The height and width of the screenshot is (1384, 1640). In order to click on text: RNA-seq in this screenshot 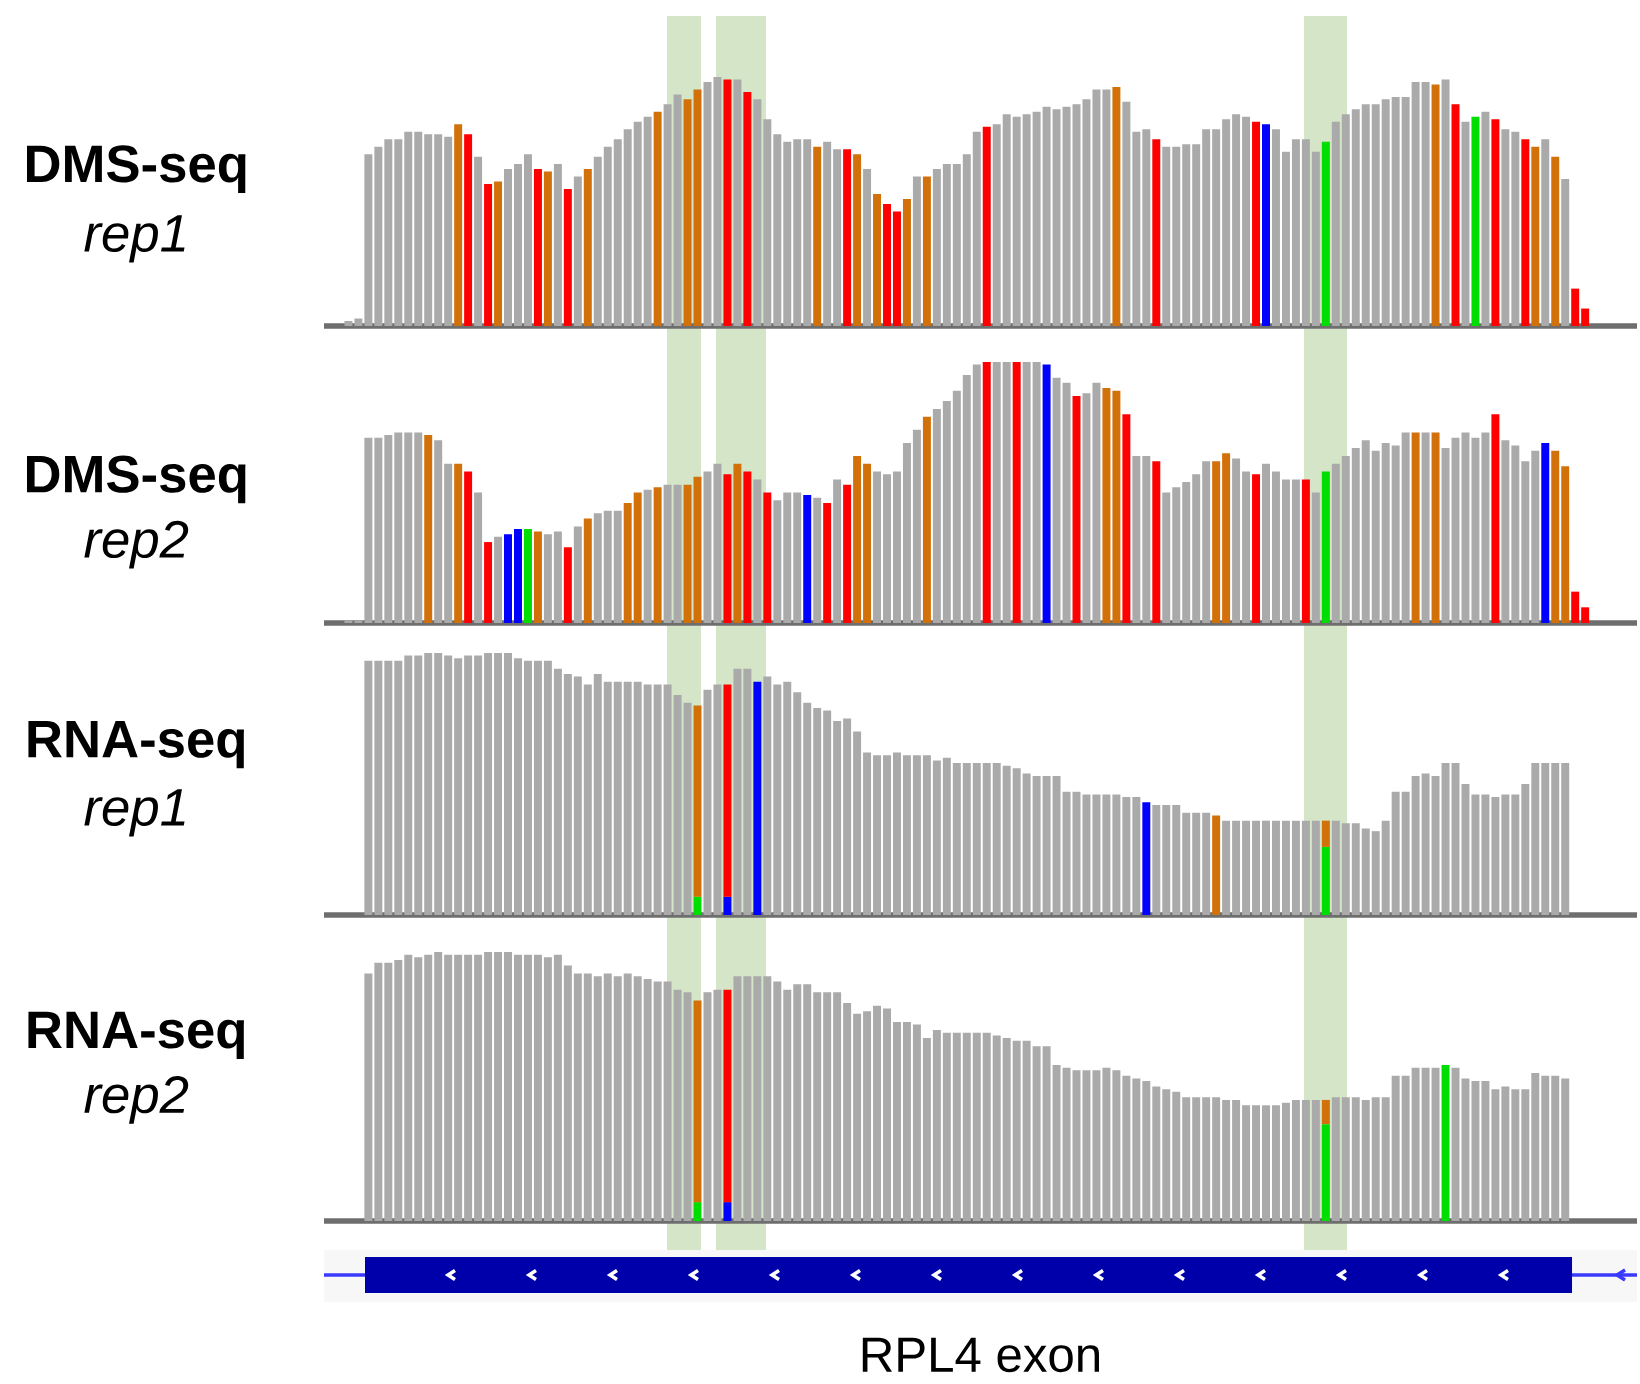, I will do `click(136, 1035)`.